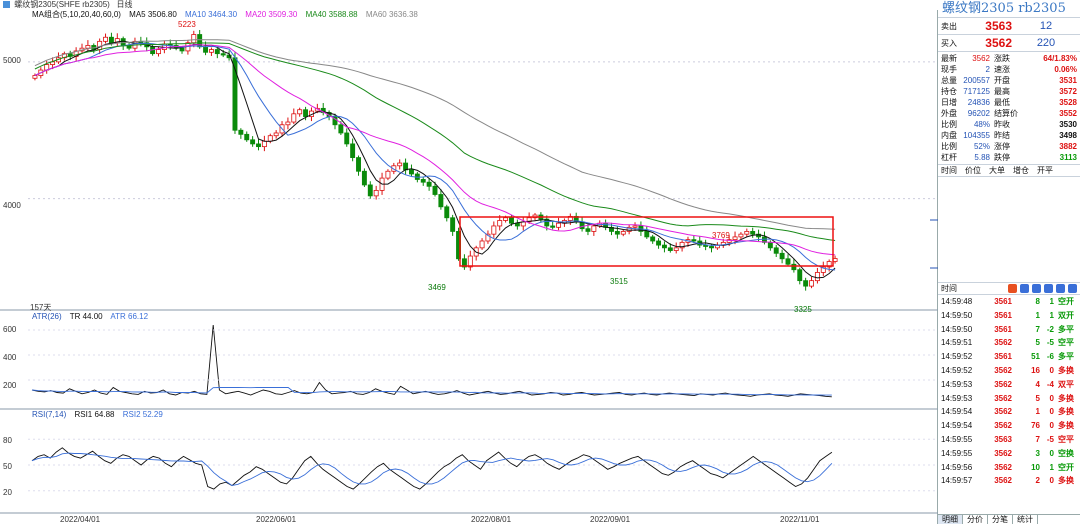  Describe the element at coordinates (957, 467) in the screenshot. I see `tick-t: 14:59:56` at that location.